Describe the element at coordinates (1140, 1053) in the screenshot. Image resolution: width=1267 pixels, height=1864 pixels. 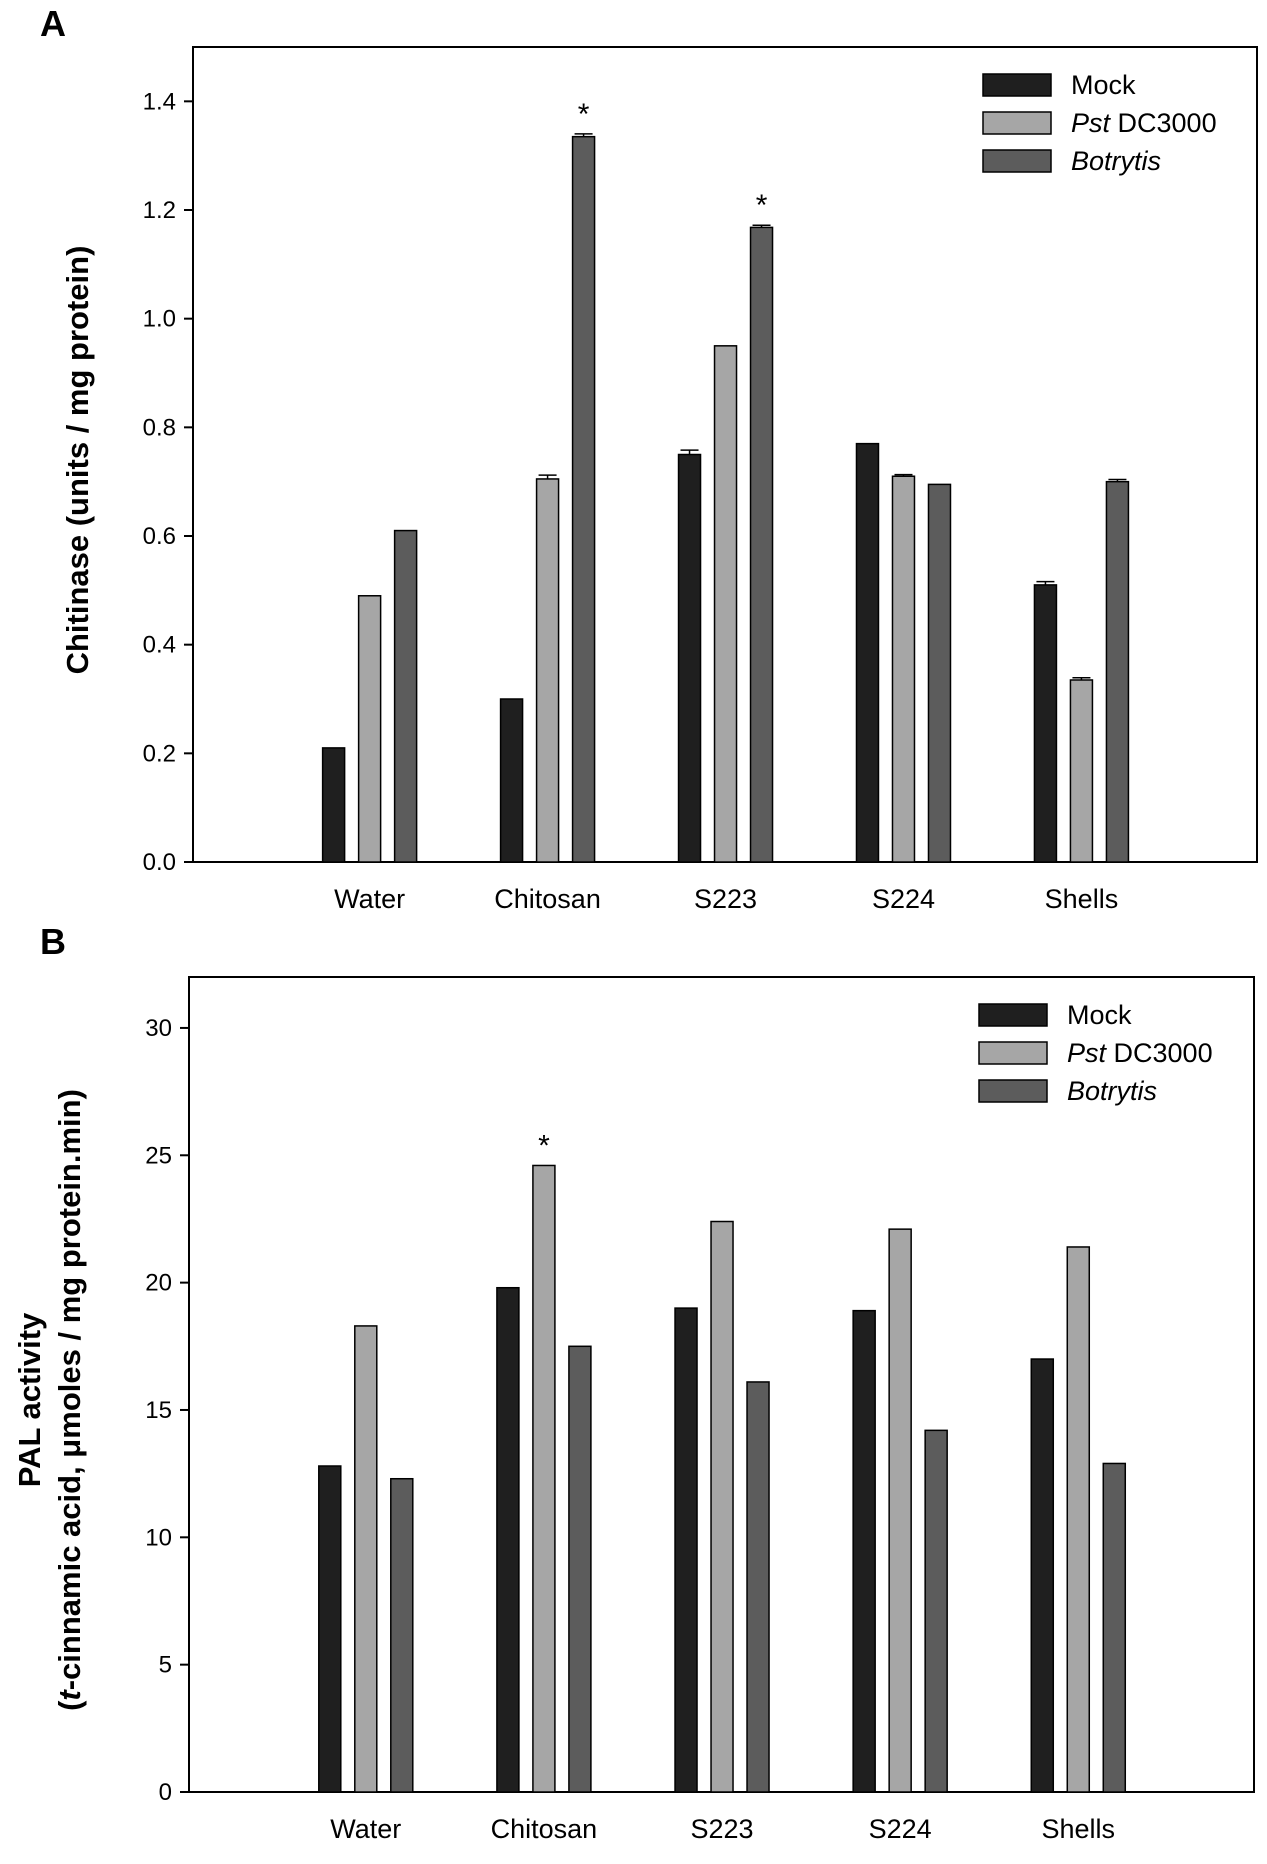
I see `panel-b-legend-label-pst: Pst DC3000` at that location.